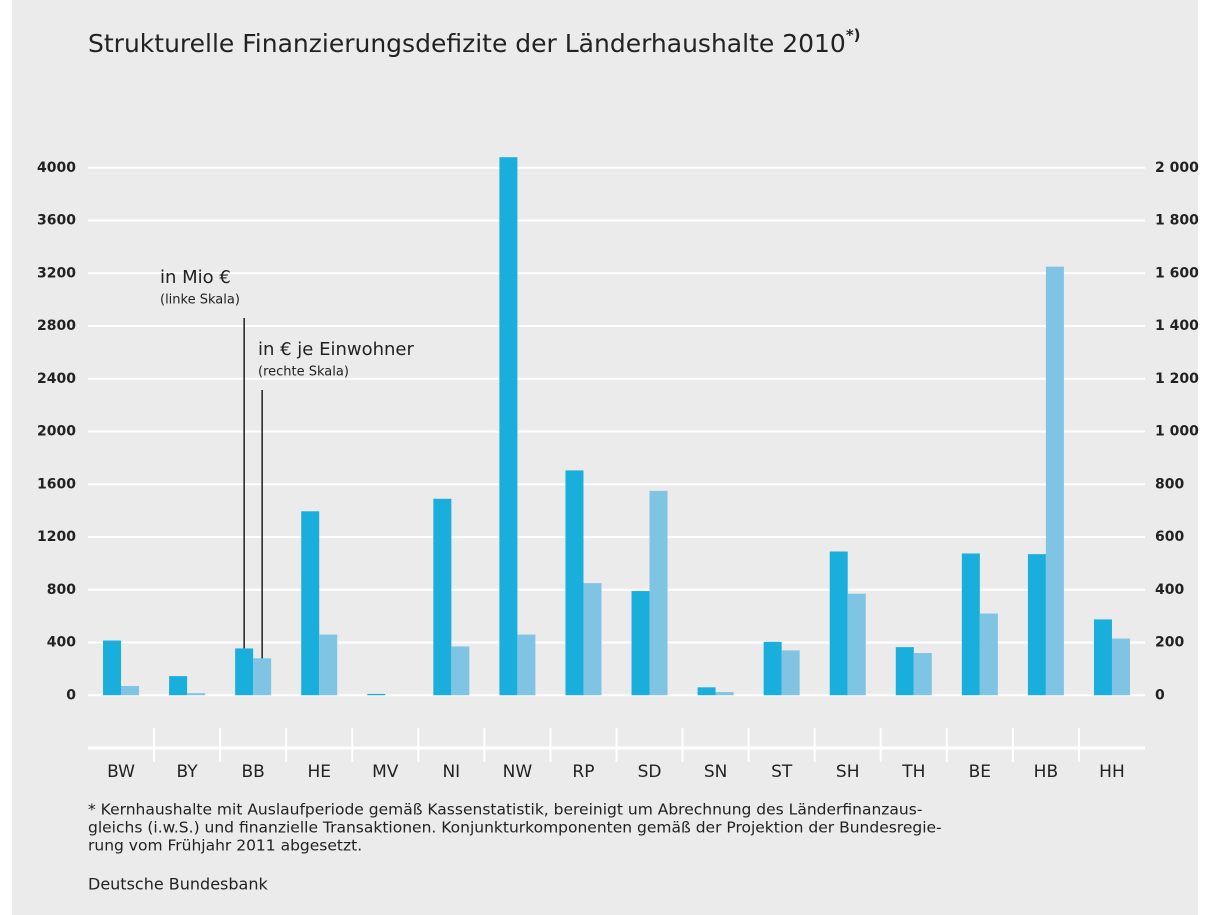 The image size is (1209, 915). What do you see at coordinates (303, 372) in the screenshot?
I see `annotation-note: (rechte Skala)` at bounding box center [303, 372].